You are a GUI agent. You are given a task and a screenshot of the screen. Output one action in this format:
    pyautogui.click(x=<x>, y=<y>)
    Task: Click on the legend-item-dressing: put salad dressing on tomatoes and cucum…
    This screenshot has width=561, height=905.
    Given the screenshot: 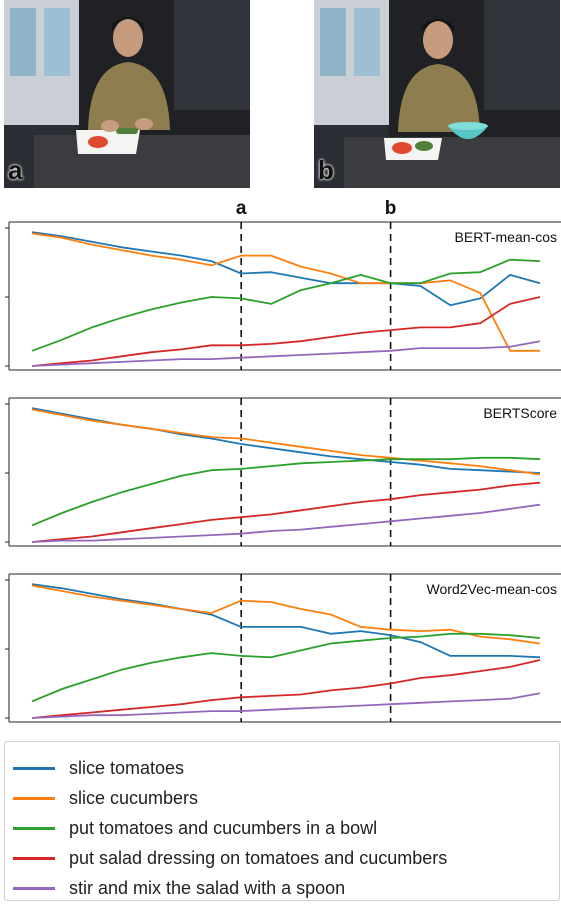 What is the action you would take?
    pyautogui.click(x=230, y=858)
    